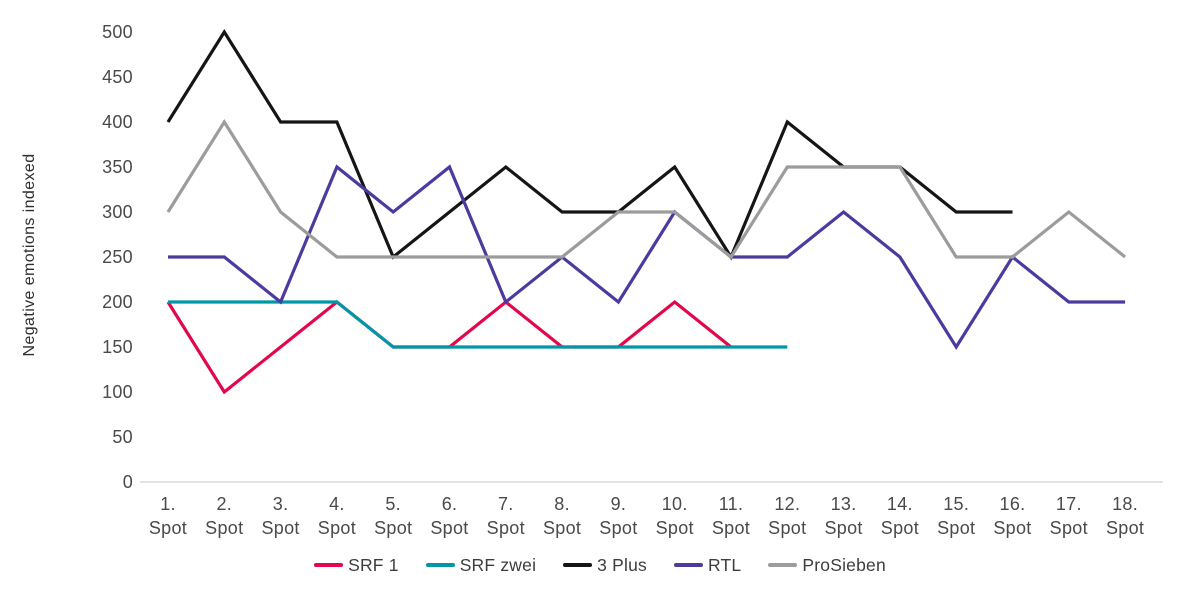 The height and width of the screenshot is (600, 1200). I want to click on x-tick-label: 10. Spot, so click(675, 516).